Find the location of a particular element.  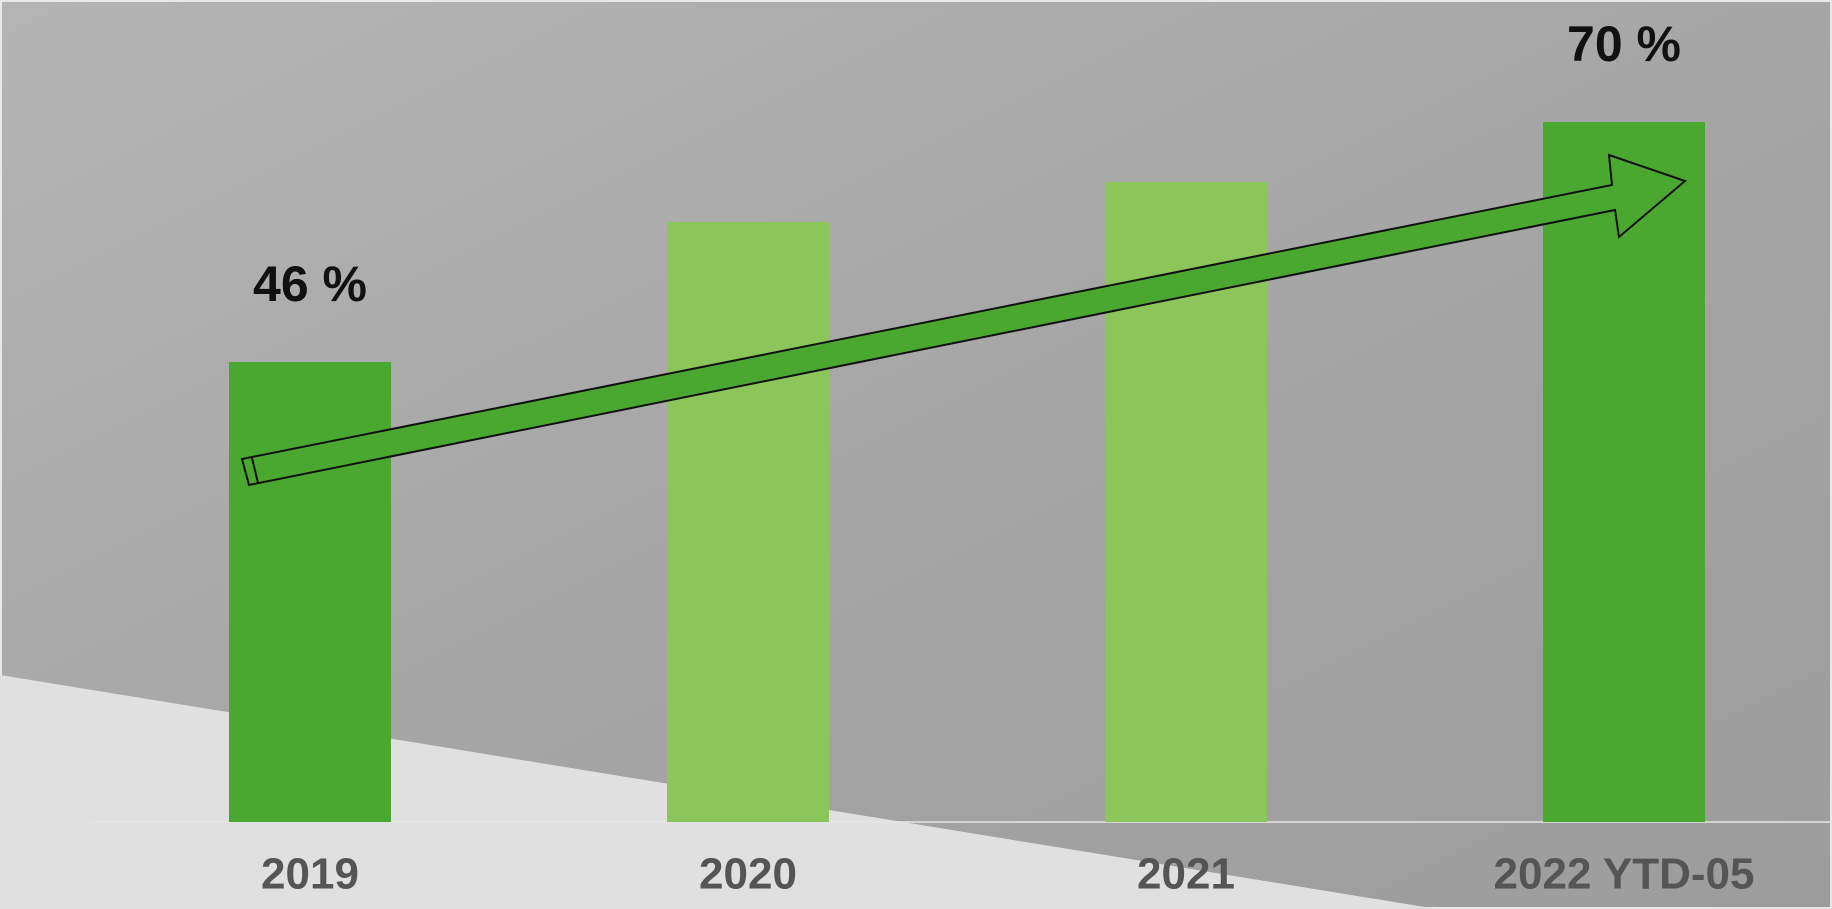

arrow-tail-line is located at coordinates (255, 470).